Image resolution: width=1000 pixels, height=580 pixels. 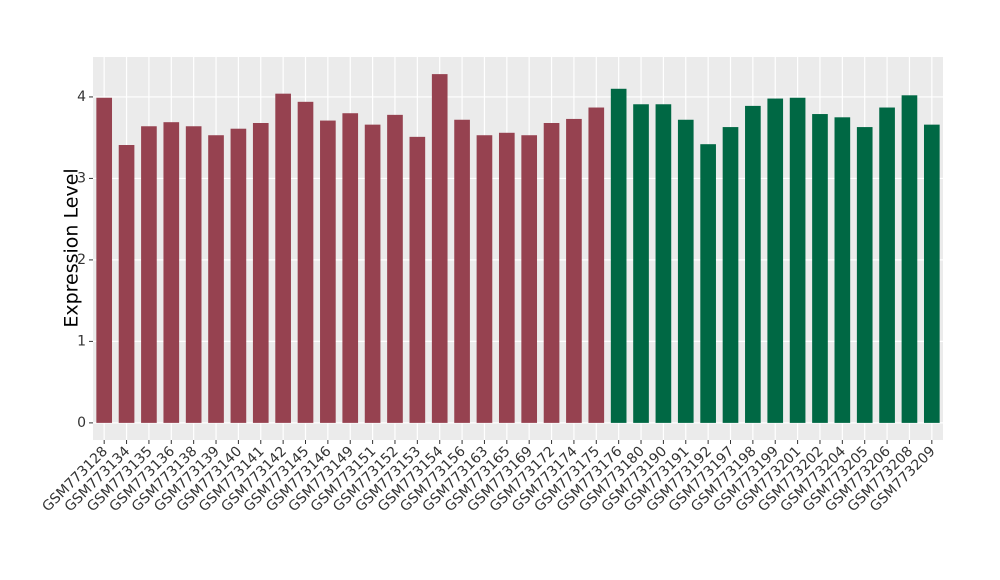 I want to click on y-axis-title: Expression Level, so click(x=72, y=247).